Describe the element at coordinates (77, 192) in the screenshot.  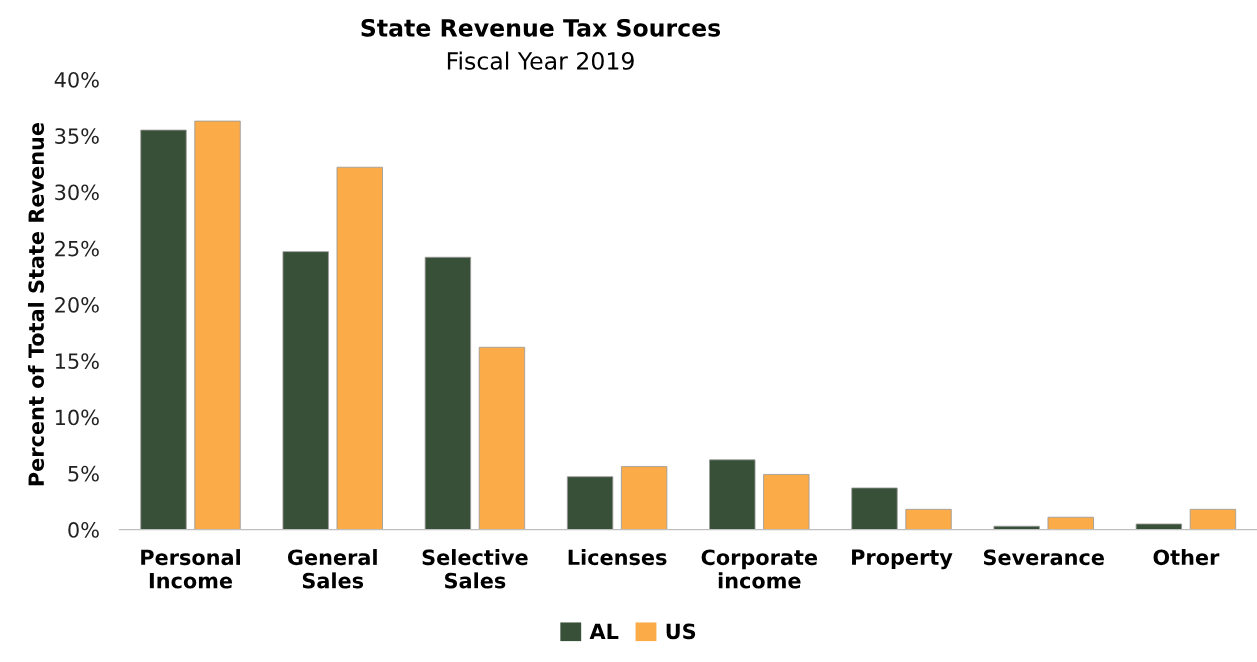
I see `y-tick-label: 30%` at that location.